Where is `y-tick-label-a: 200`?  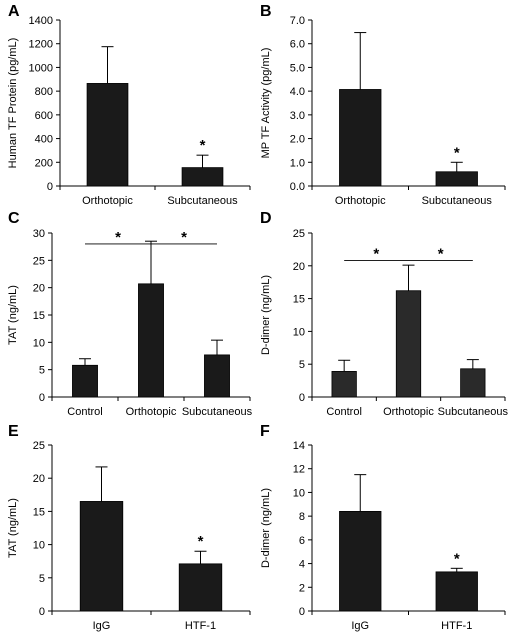
y-tick-label-a: 200 is located at coordinates (44, 163).